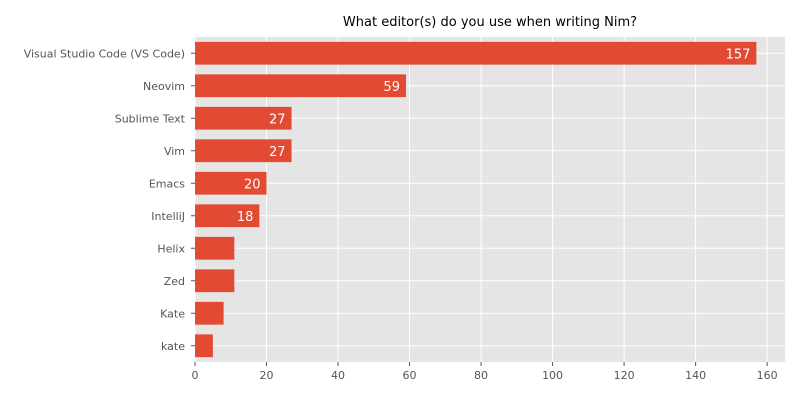  Describe the element at coordinates (104, 53) in the screenshot. I see `y-tick-label: Visual Studio Code (VS Code)` at that location.